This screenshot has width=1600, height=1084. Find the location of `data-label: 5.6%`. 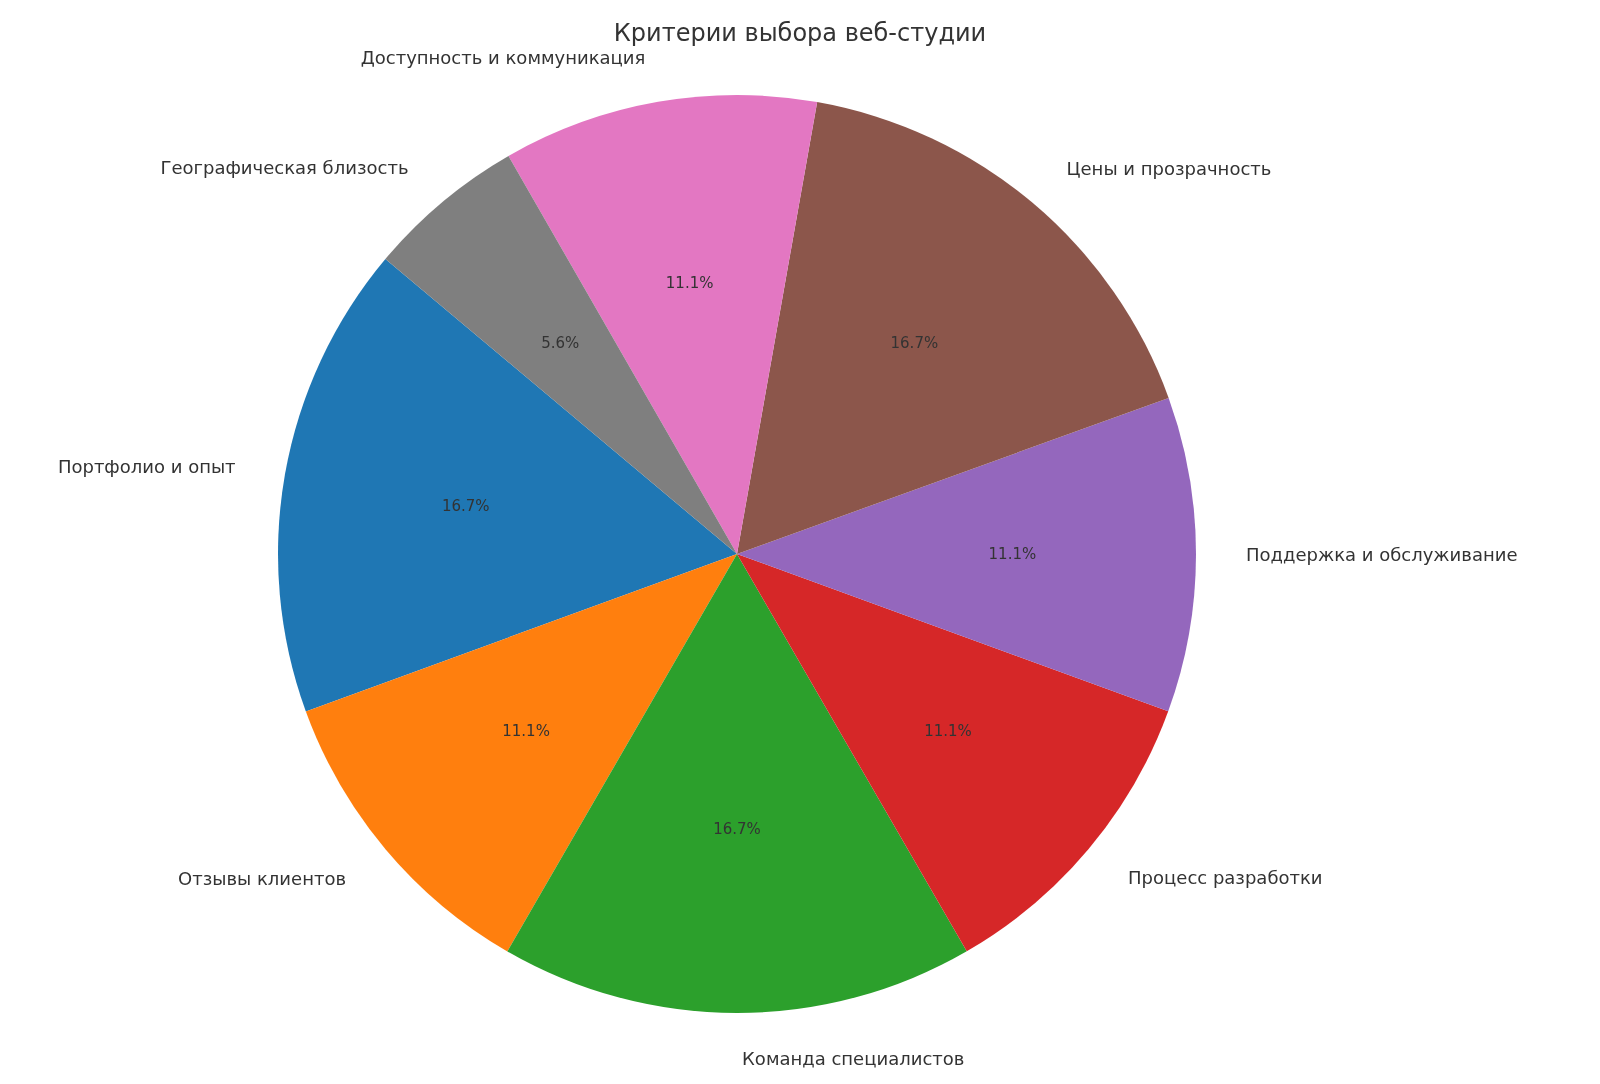

data-label: 5.6% is located at coordinates (560, 342).